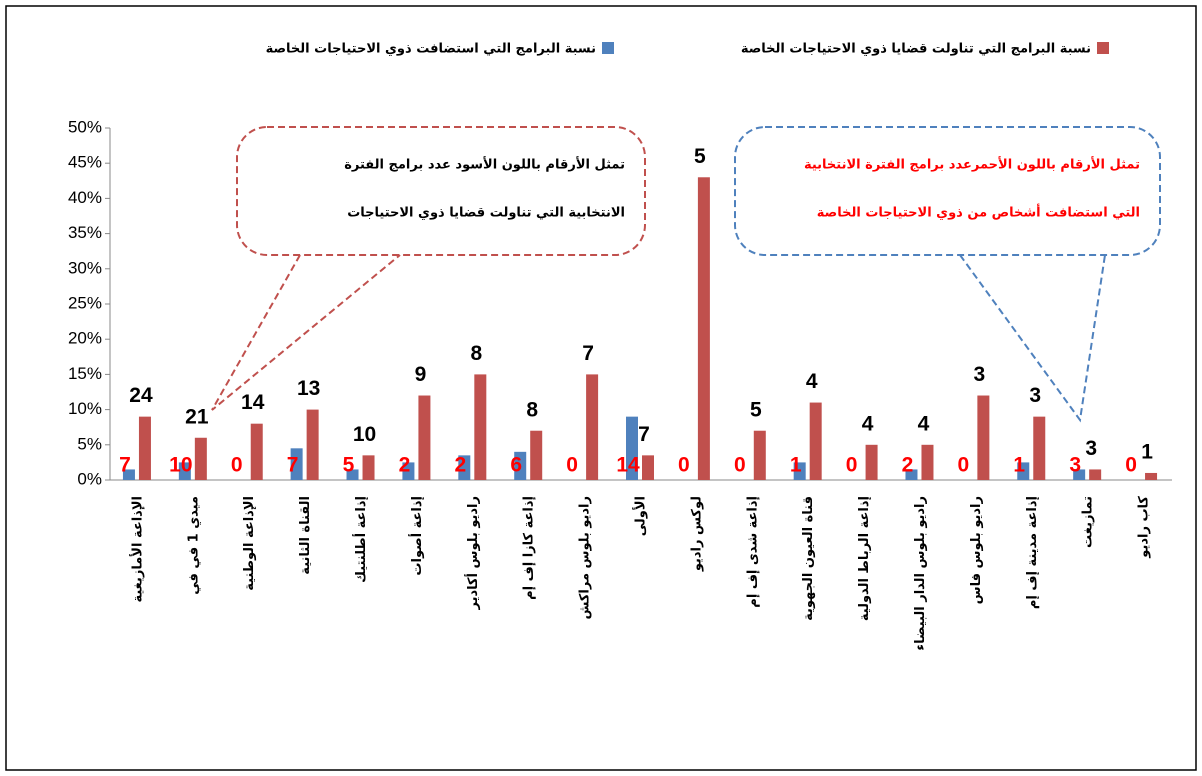 This screenshot has width=1202, height=776. What do you see at coordinates (85, 162) in the screenshot?
I see `y-tick-label: 45%` at bounding box center [85, 162].